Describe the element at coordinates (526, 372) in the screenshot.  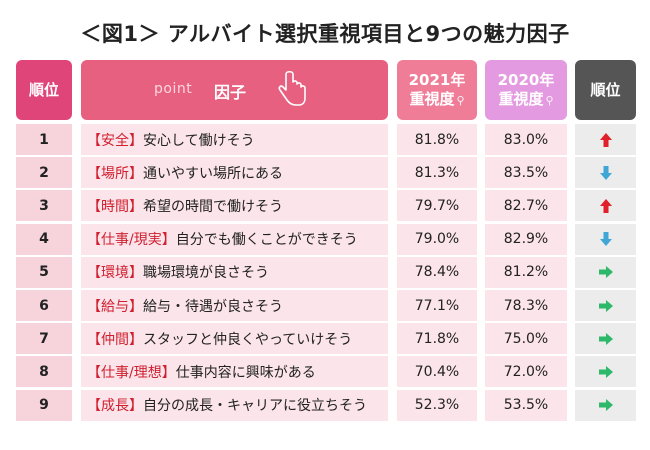
I see `value-2020-cell: 72.0%` at that location.